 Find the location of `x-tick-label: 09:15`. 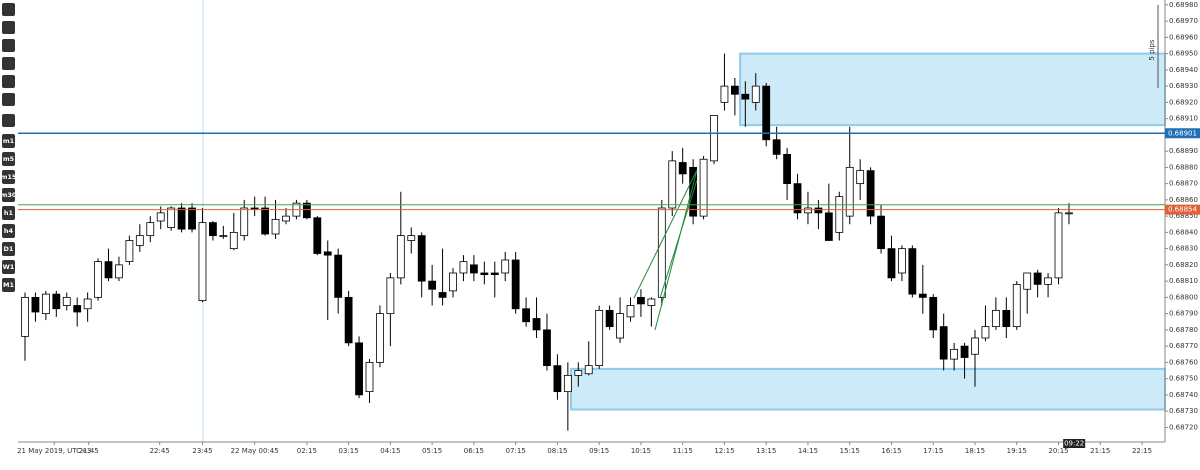

x-tick-label: 09:15 is located at coordinates (599, 451).